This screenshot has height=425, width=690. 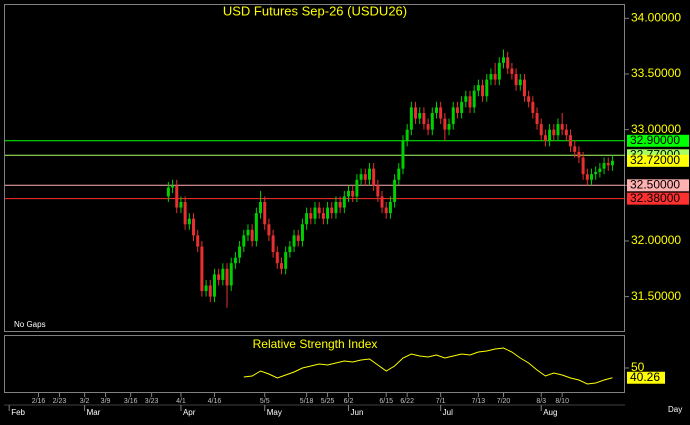 I want to click on annotation: No Gaps, so click(x=30, y=324).